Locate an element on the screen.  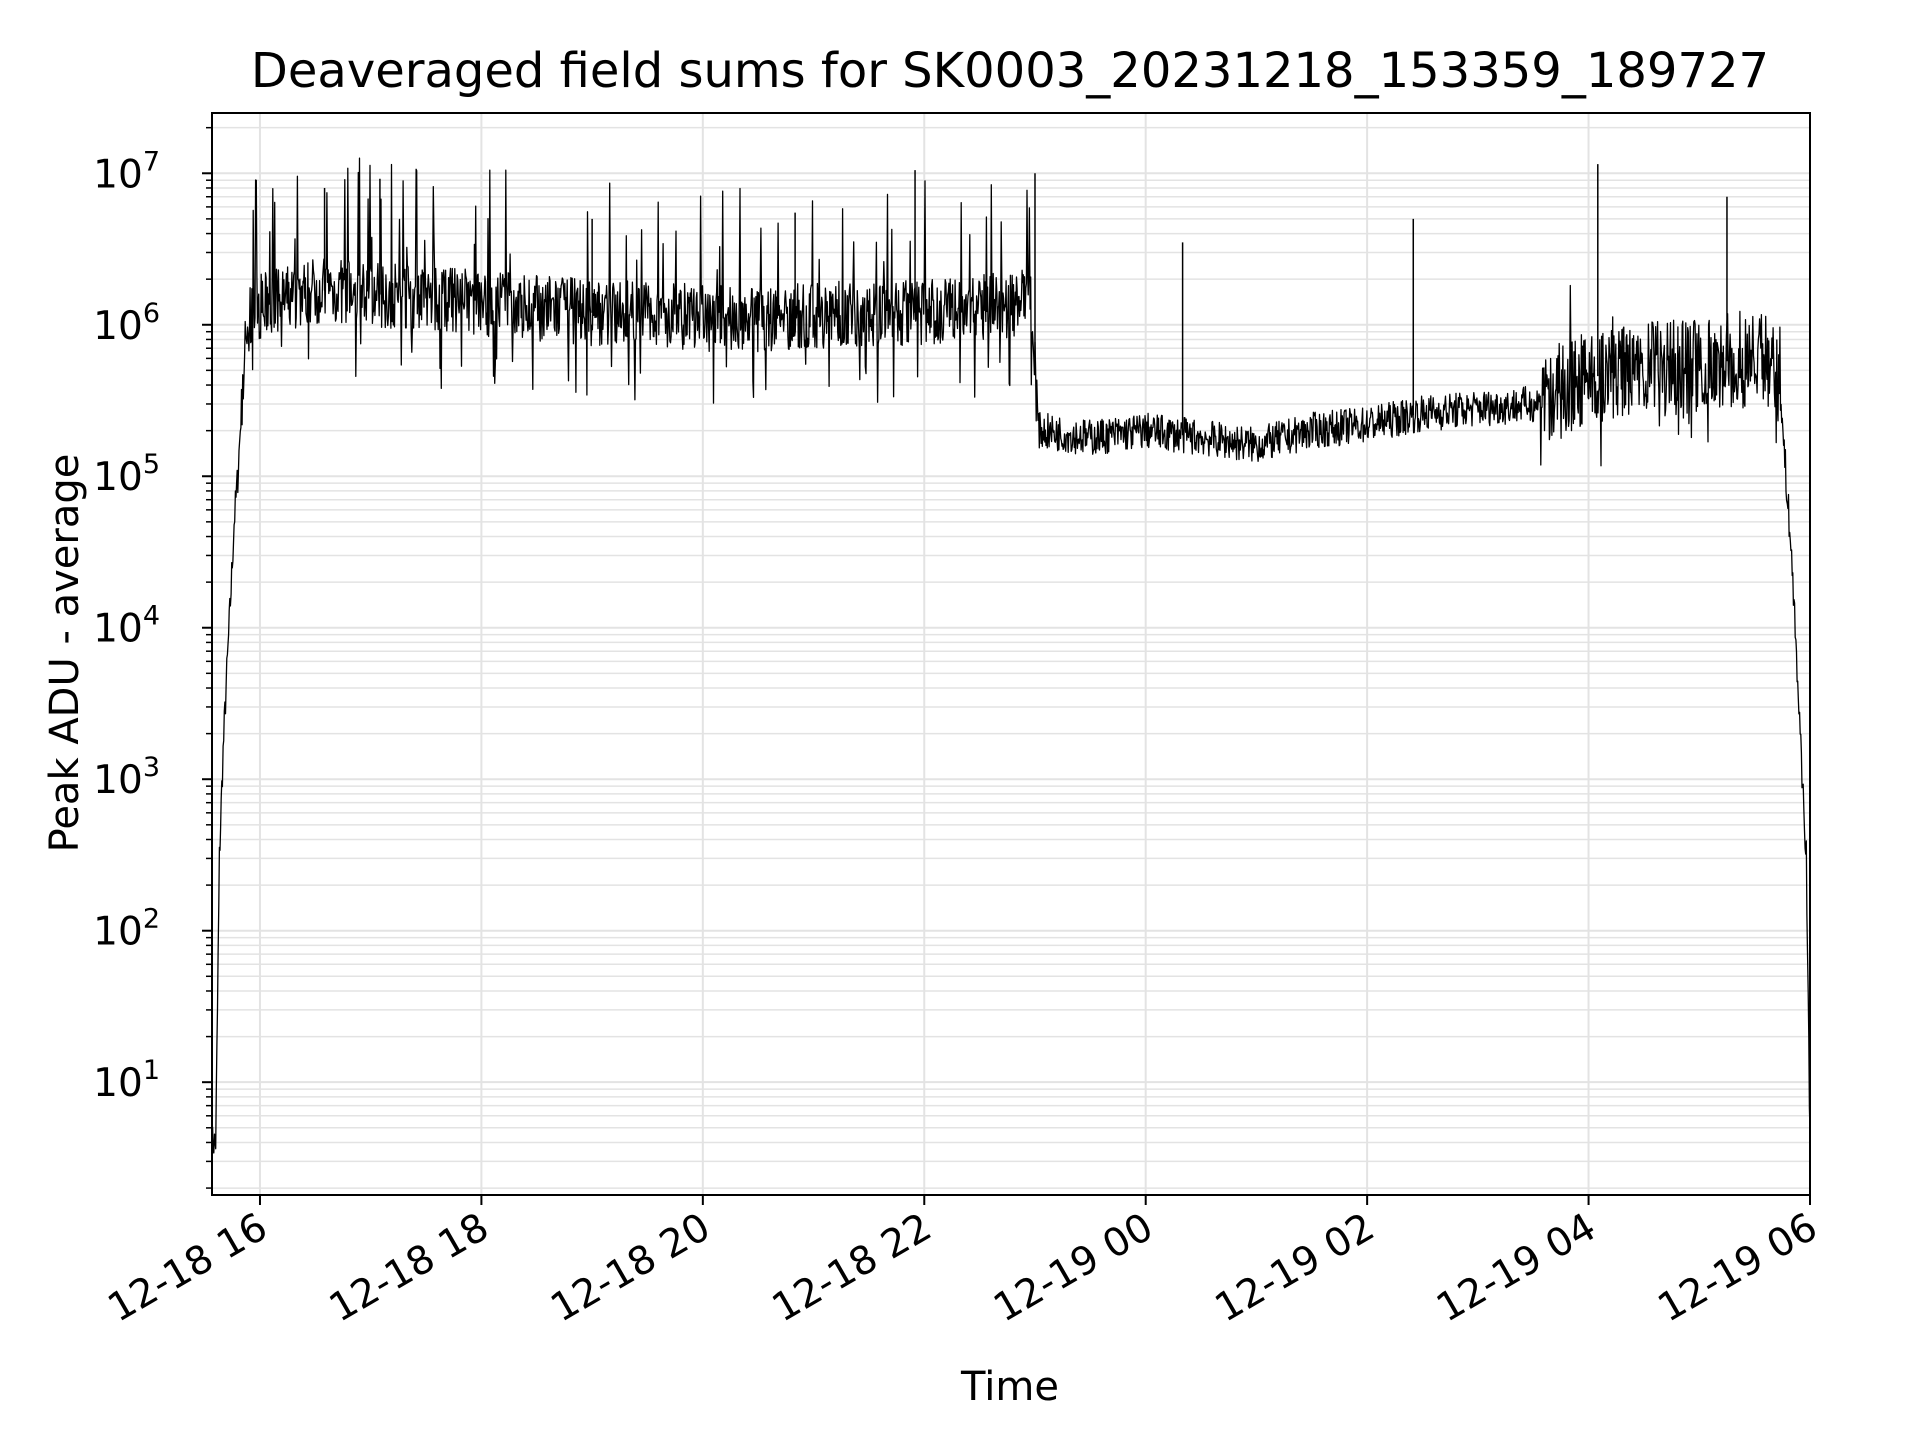
y-tick-exponent: 5 is located at coordinates (151, 464).